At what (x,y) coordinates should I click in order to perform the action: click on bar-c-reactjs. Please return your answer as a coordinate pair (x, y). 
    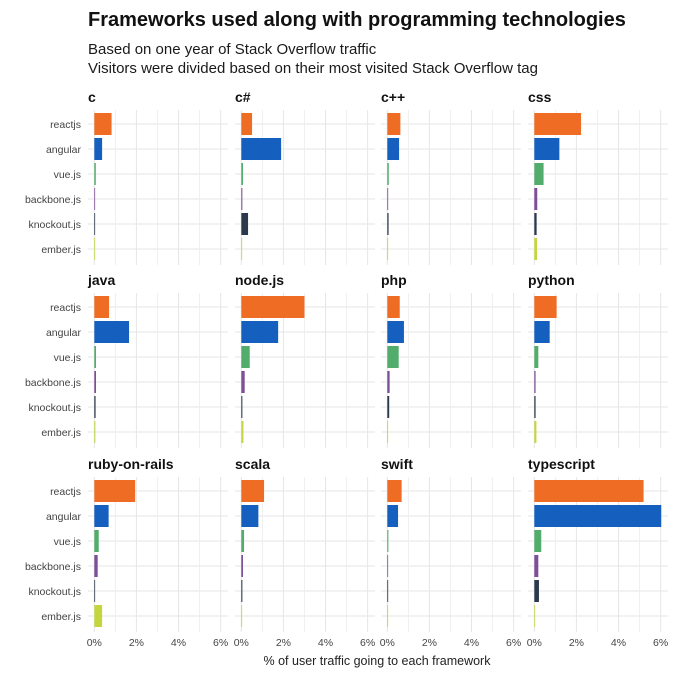
    Looking at the image, I should click on (103, 124).